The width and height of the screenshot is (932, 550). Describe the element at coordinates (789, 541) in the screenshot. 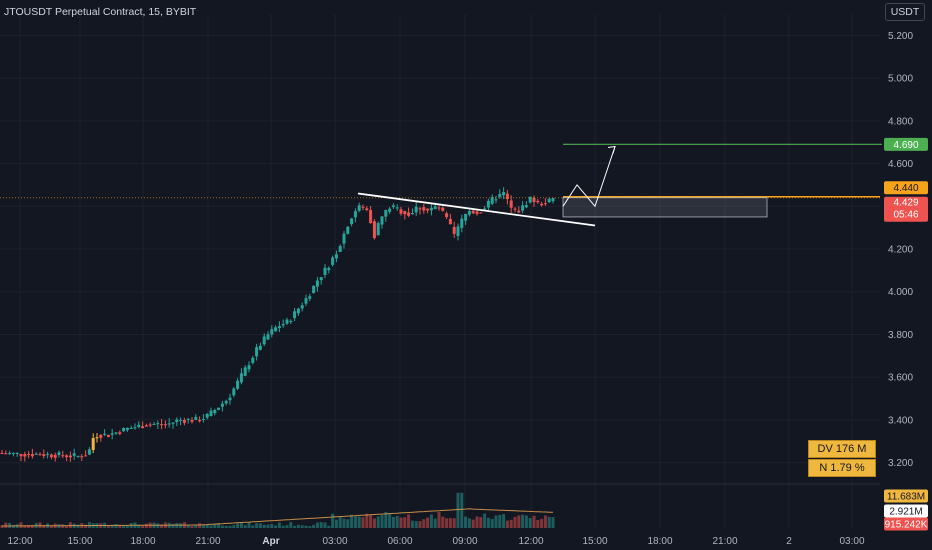

I see `x-tick-label: 2` at that location.